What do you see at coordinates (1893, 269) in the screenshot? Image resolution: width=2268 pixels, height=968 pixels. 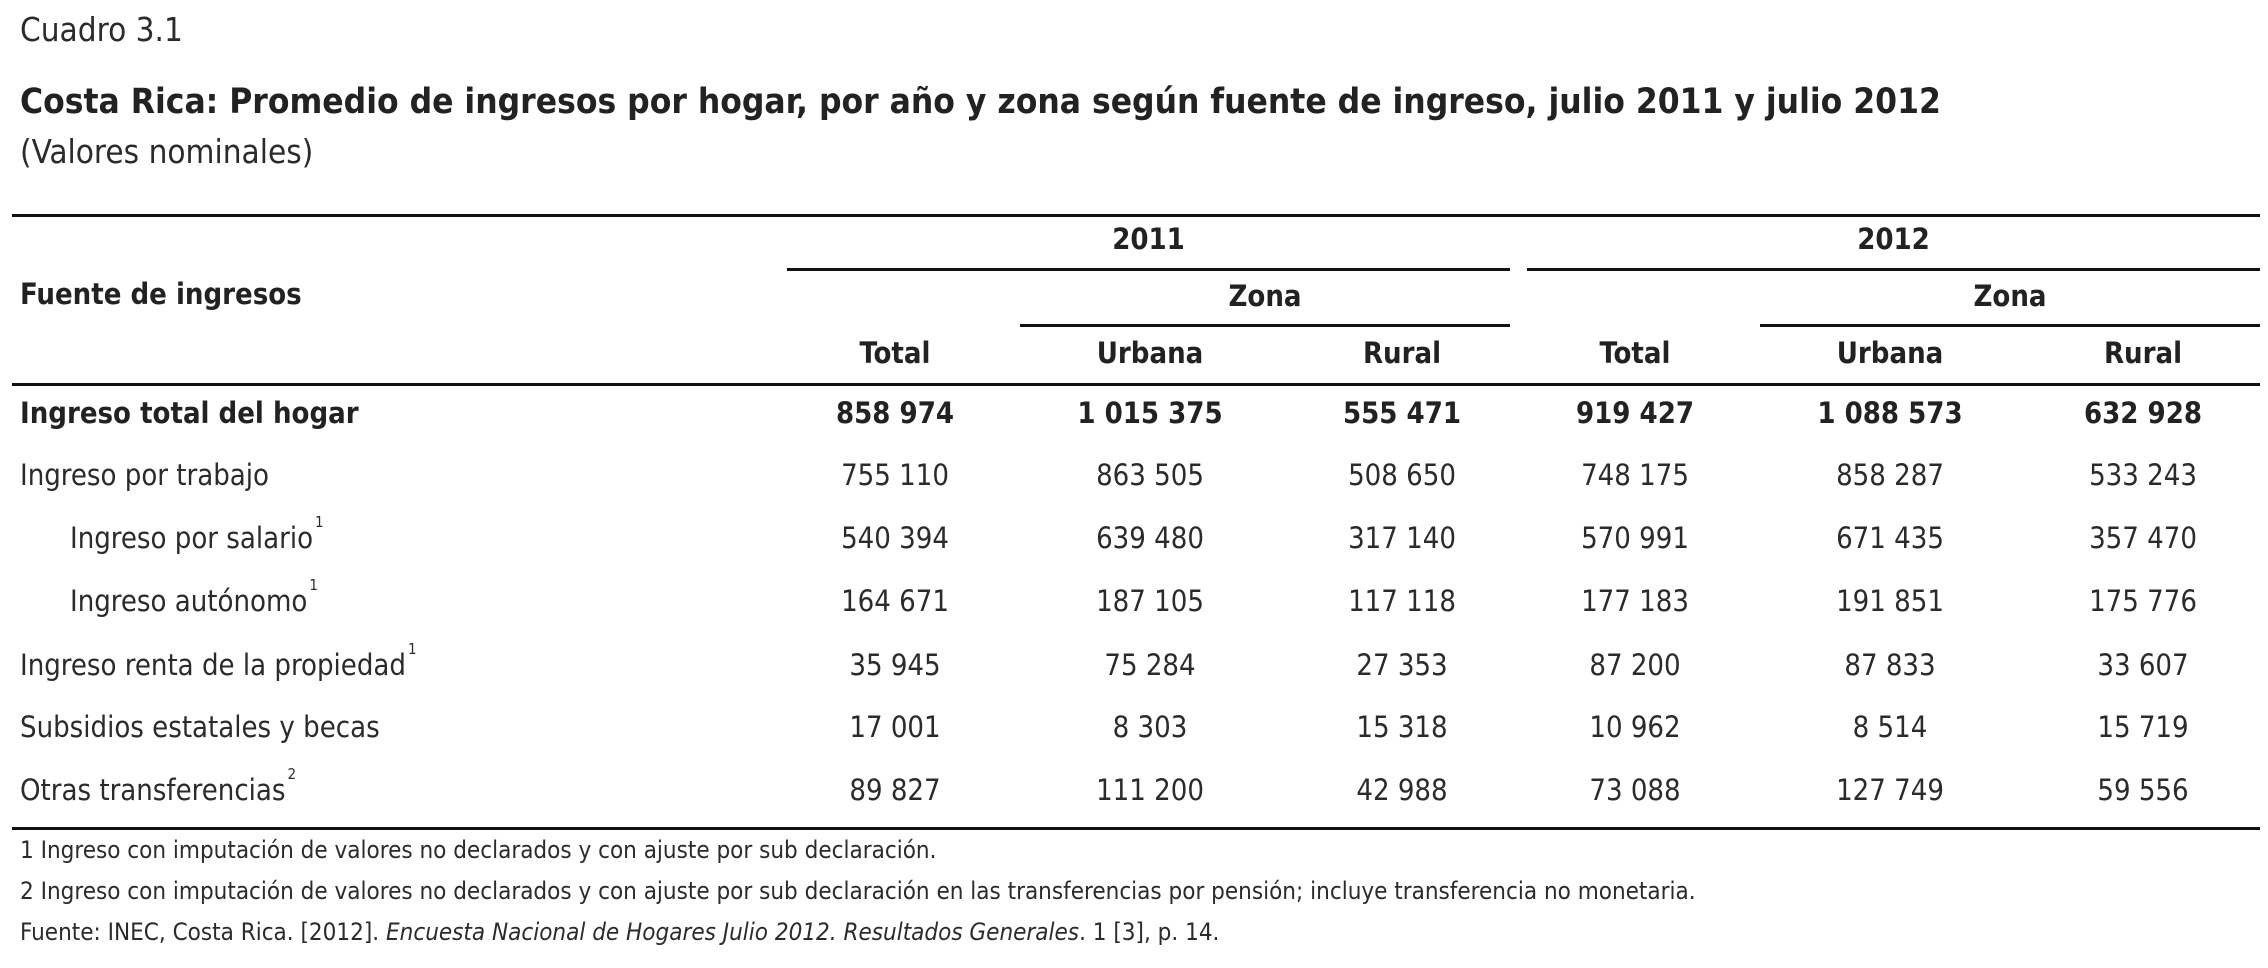 I see `year-2012-rule` at bounding box center [1893, 269].